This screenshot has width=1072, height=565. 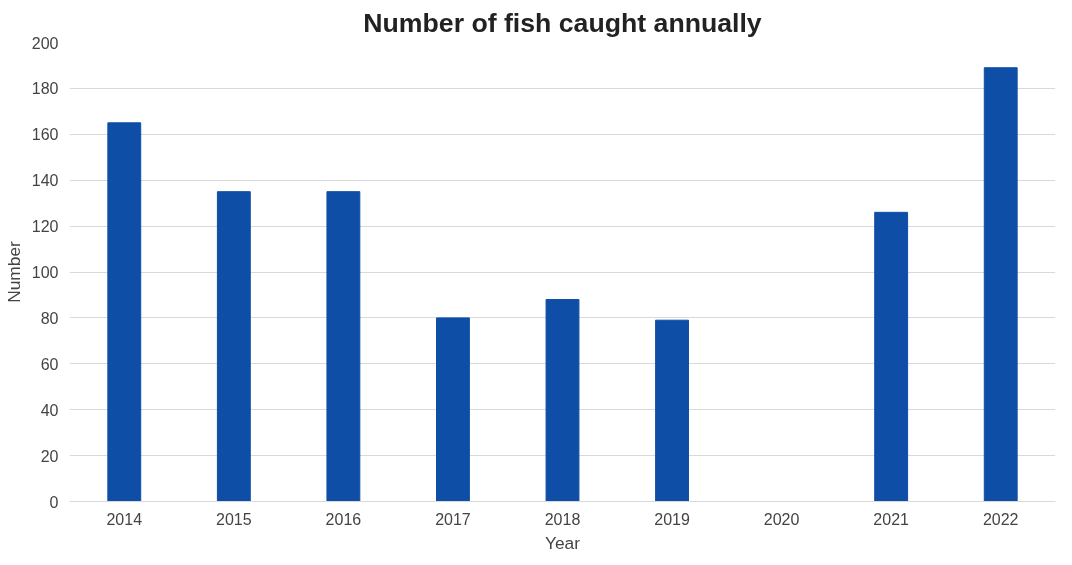 What do you see at coordinates (54, 502) in the screenshot?
I see `y-tick-label: 0` at bounding box center [54, 502].